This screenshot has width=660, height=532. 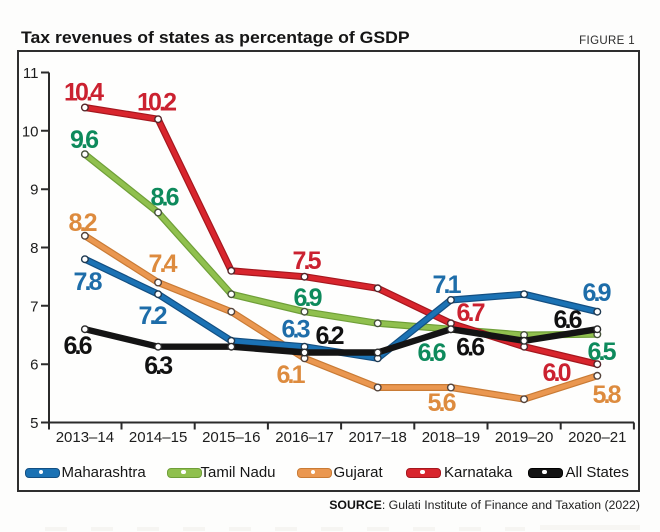 I want to click on svg-text: 7.5, so click(x=307, y=261).